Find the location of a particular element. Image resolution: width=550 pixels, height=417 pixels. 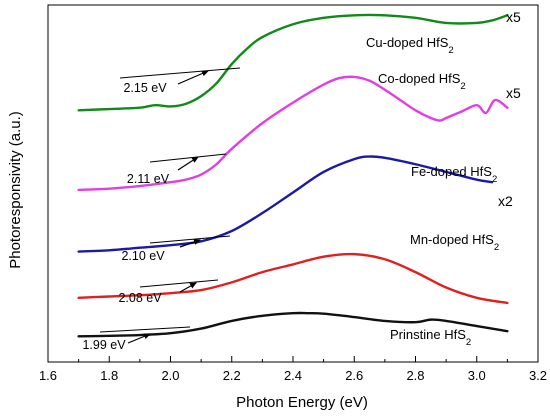

x-tick-label: 1.6 is located at coordinates (48, 375).